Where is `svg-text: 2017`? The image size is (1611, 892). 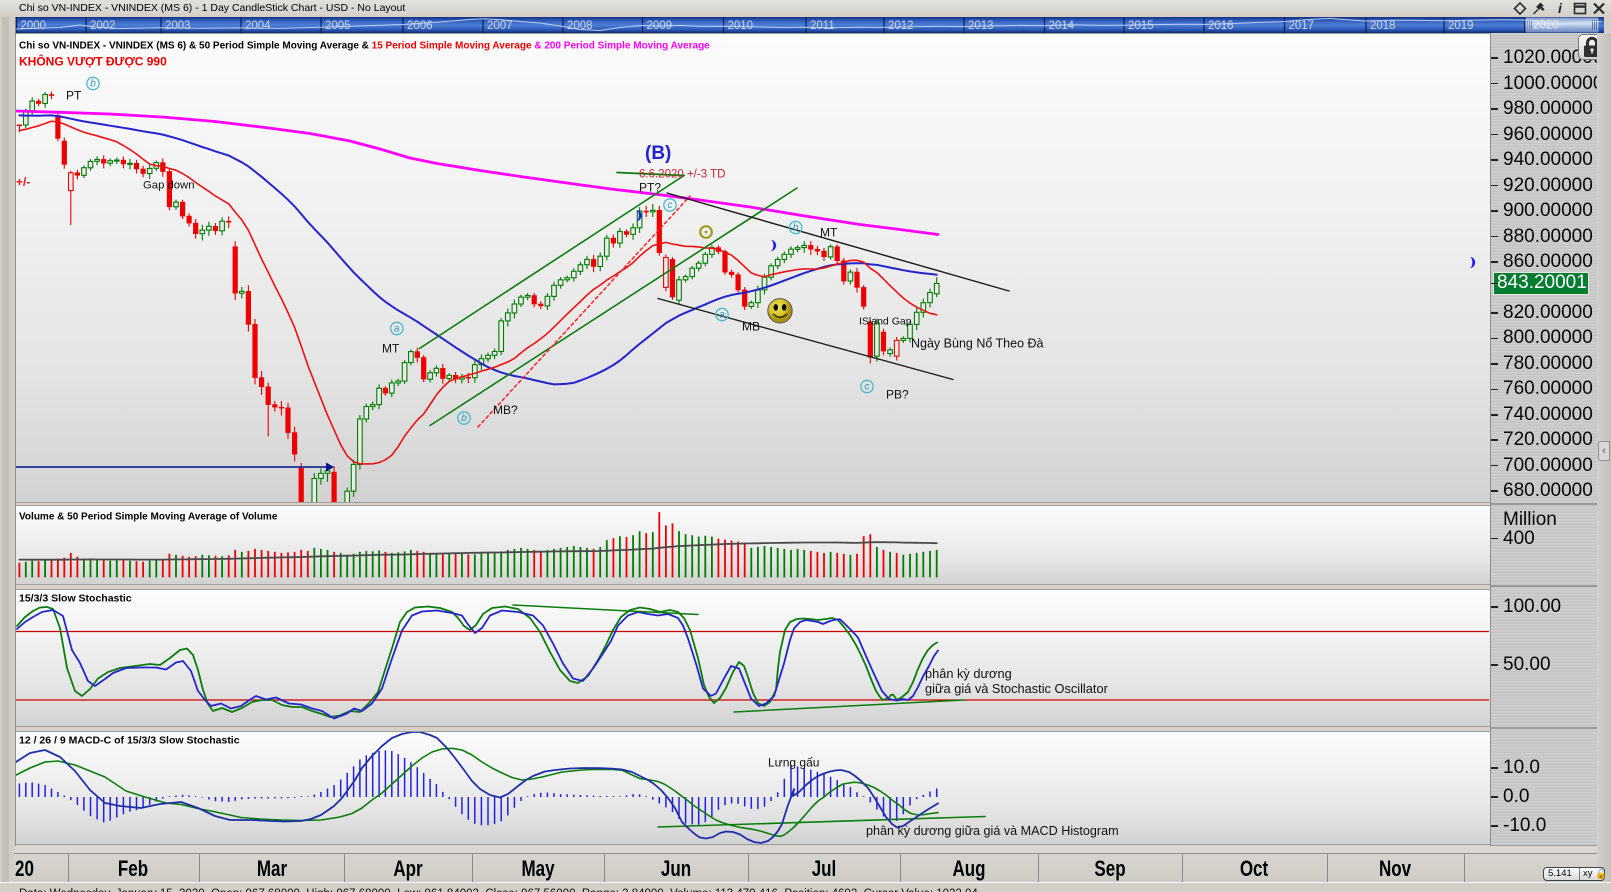 svg-text: 2017 is located at coordinates (1302, 26).